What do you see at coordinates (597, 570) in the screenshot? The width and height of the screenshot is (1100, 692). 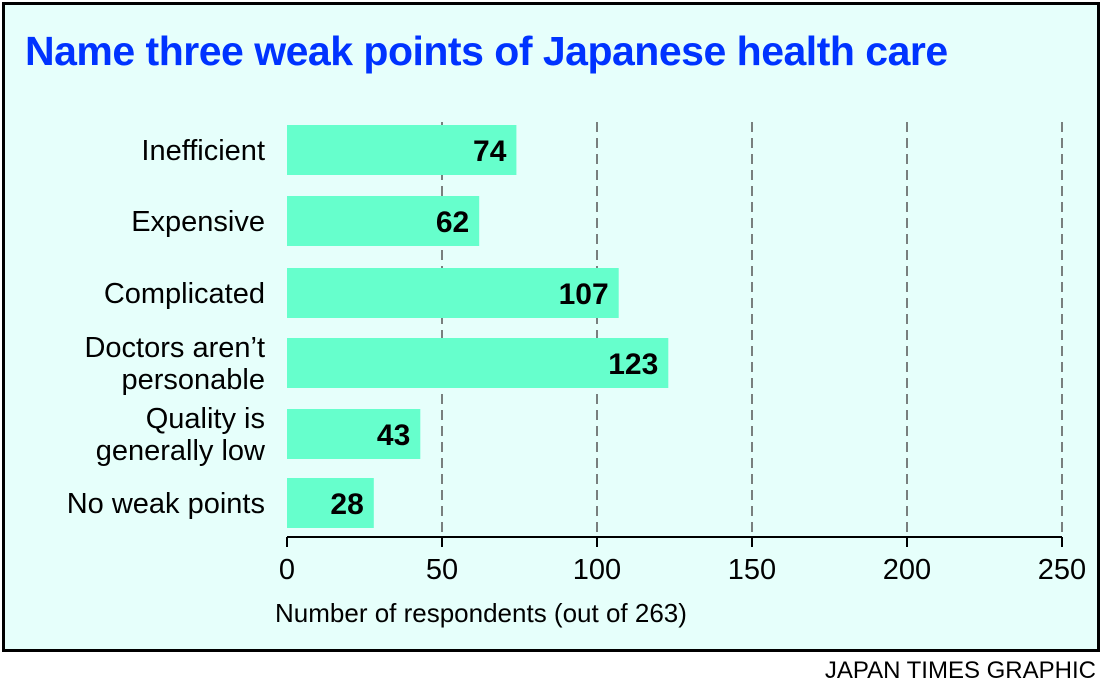 I see `x-tick-label-100: 100` at bounding box center [597, 570].